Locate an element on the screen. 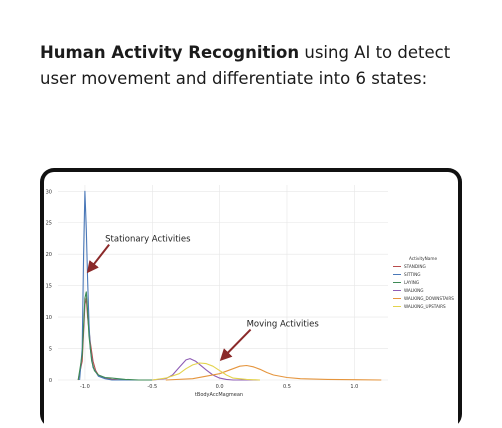 This screenshot has width=502, height=428. y-tick-label: 25 is located at coordinates (49, 224).